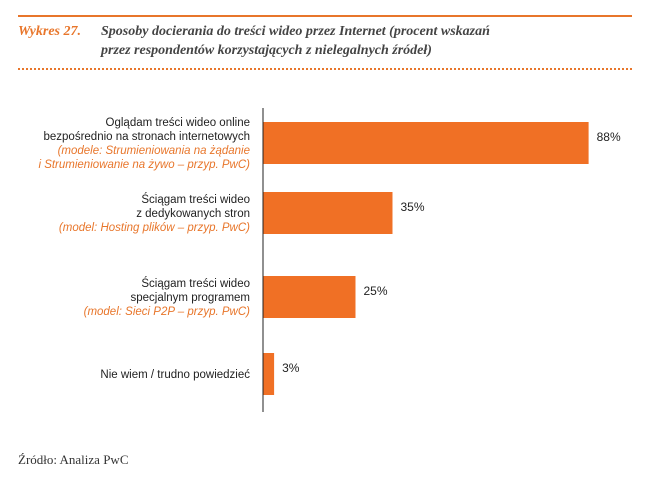  Describe the element at coordinates (49, 31) in the screenshot. I see `figure-label: Wykres 27.` at that location.